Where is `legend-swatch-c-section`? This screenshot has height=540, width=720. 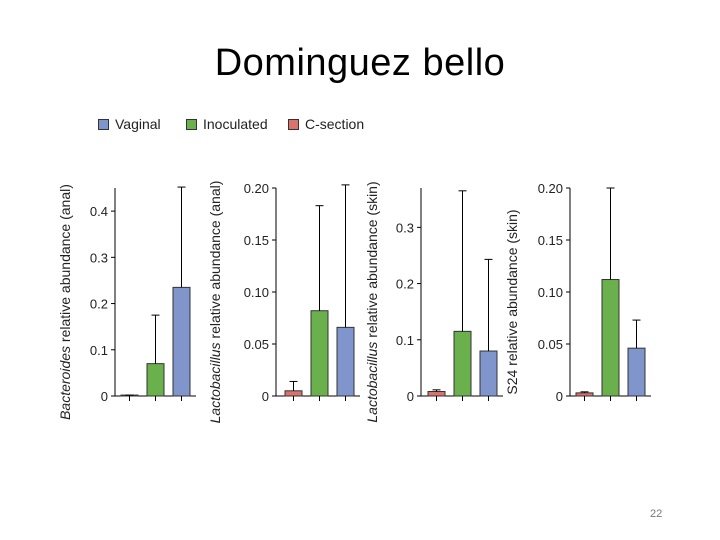
legend-swatch-c-section is located at coordinates (293, 124).